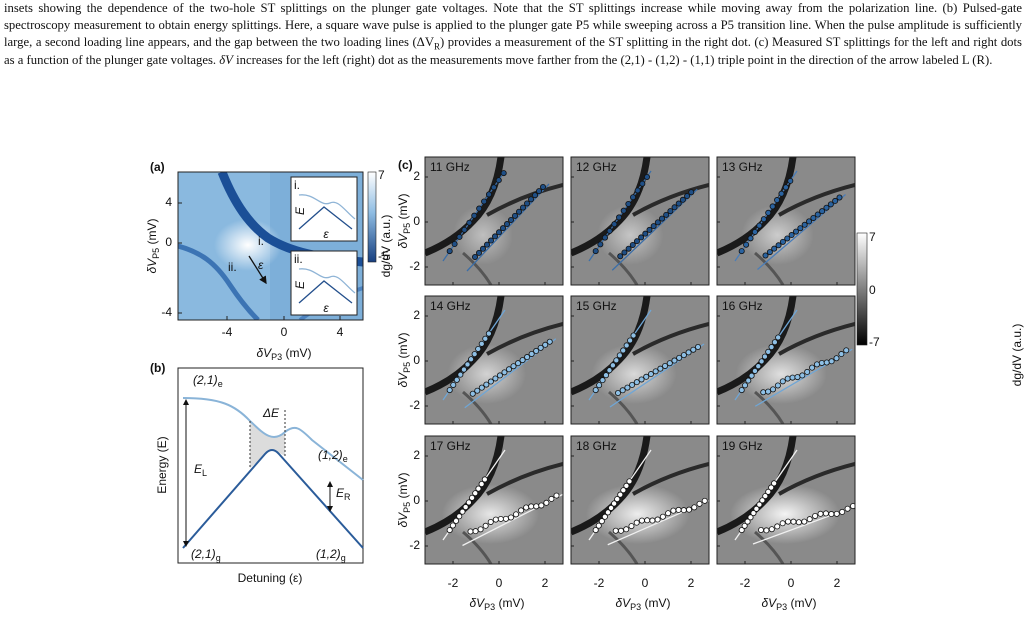 The image size is (1029, 643). I want to click on gap-label: EL, so click(200, 470).